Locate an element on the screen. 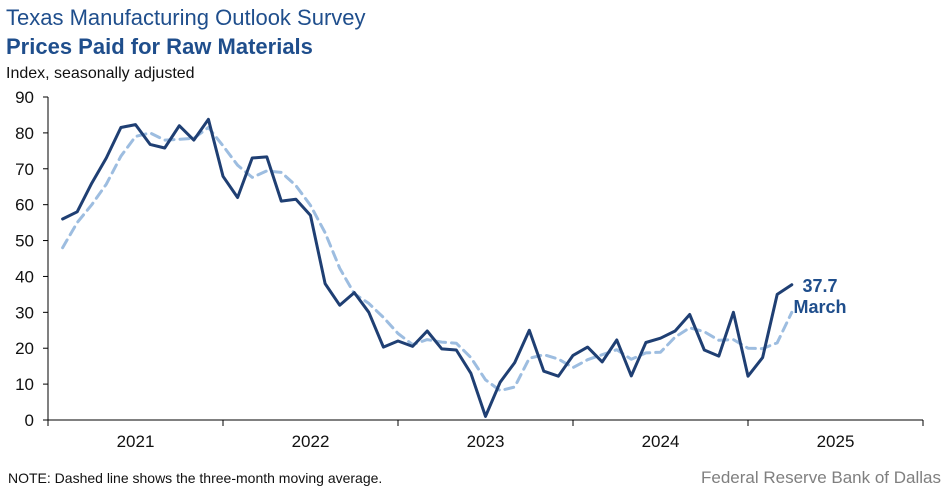  y-tick-label: 60 is located at coordinates (24, 205).